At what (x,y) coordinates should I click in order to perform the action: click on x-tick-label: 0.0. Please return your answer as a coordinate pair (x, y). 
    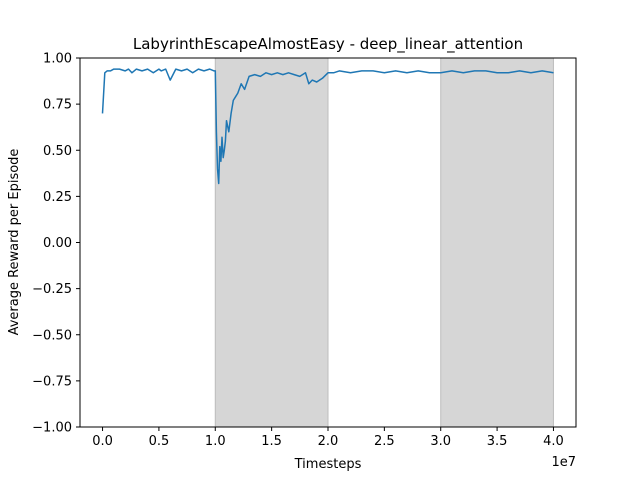
    Looking at the image, I should click on (102, 441).